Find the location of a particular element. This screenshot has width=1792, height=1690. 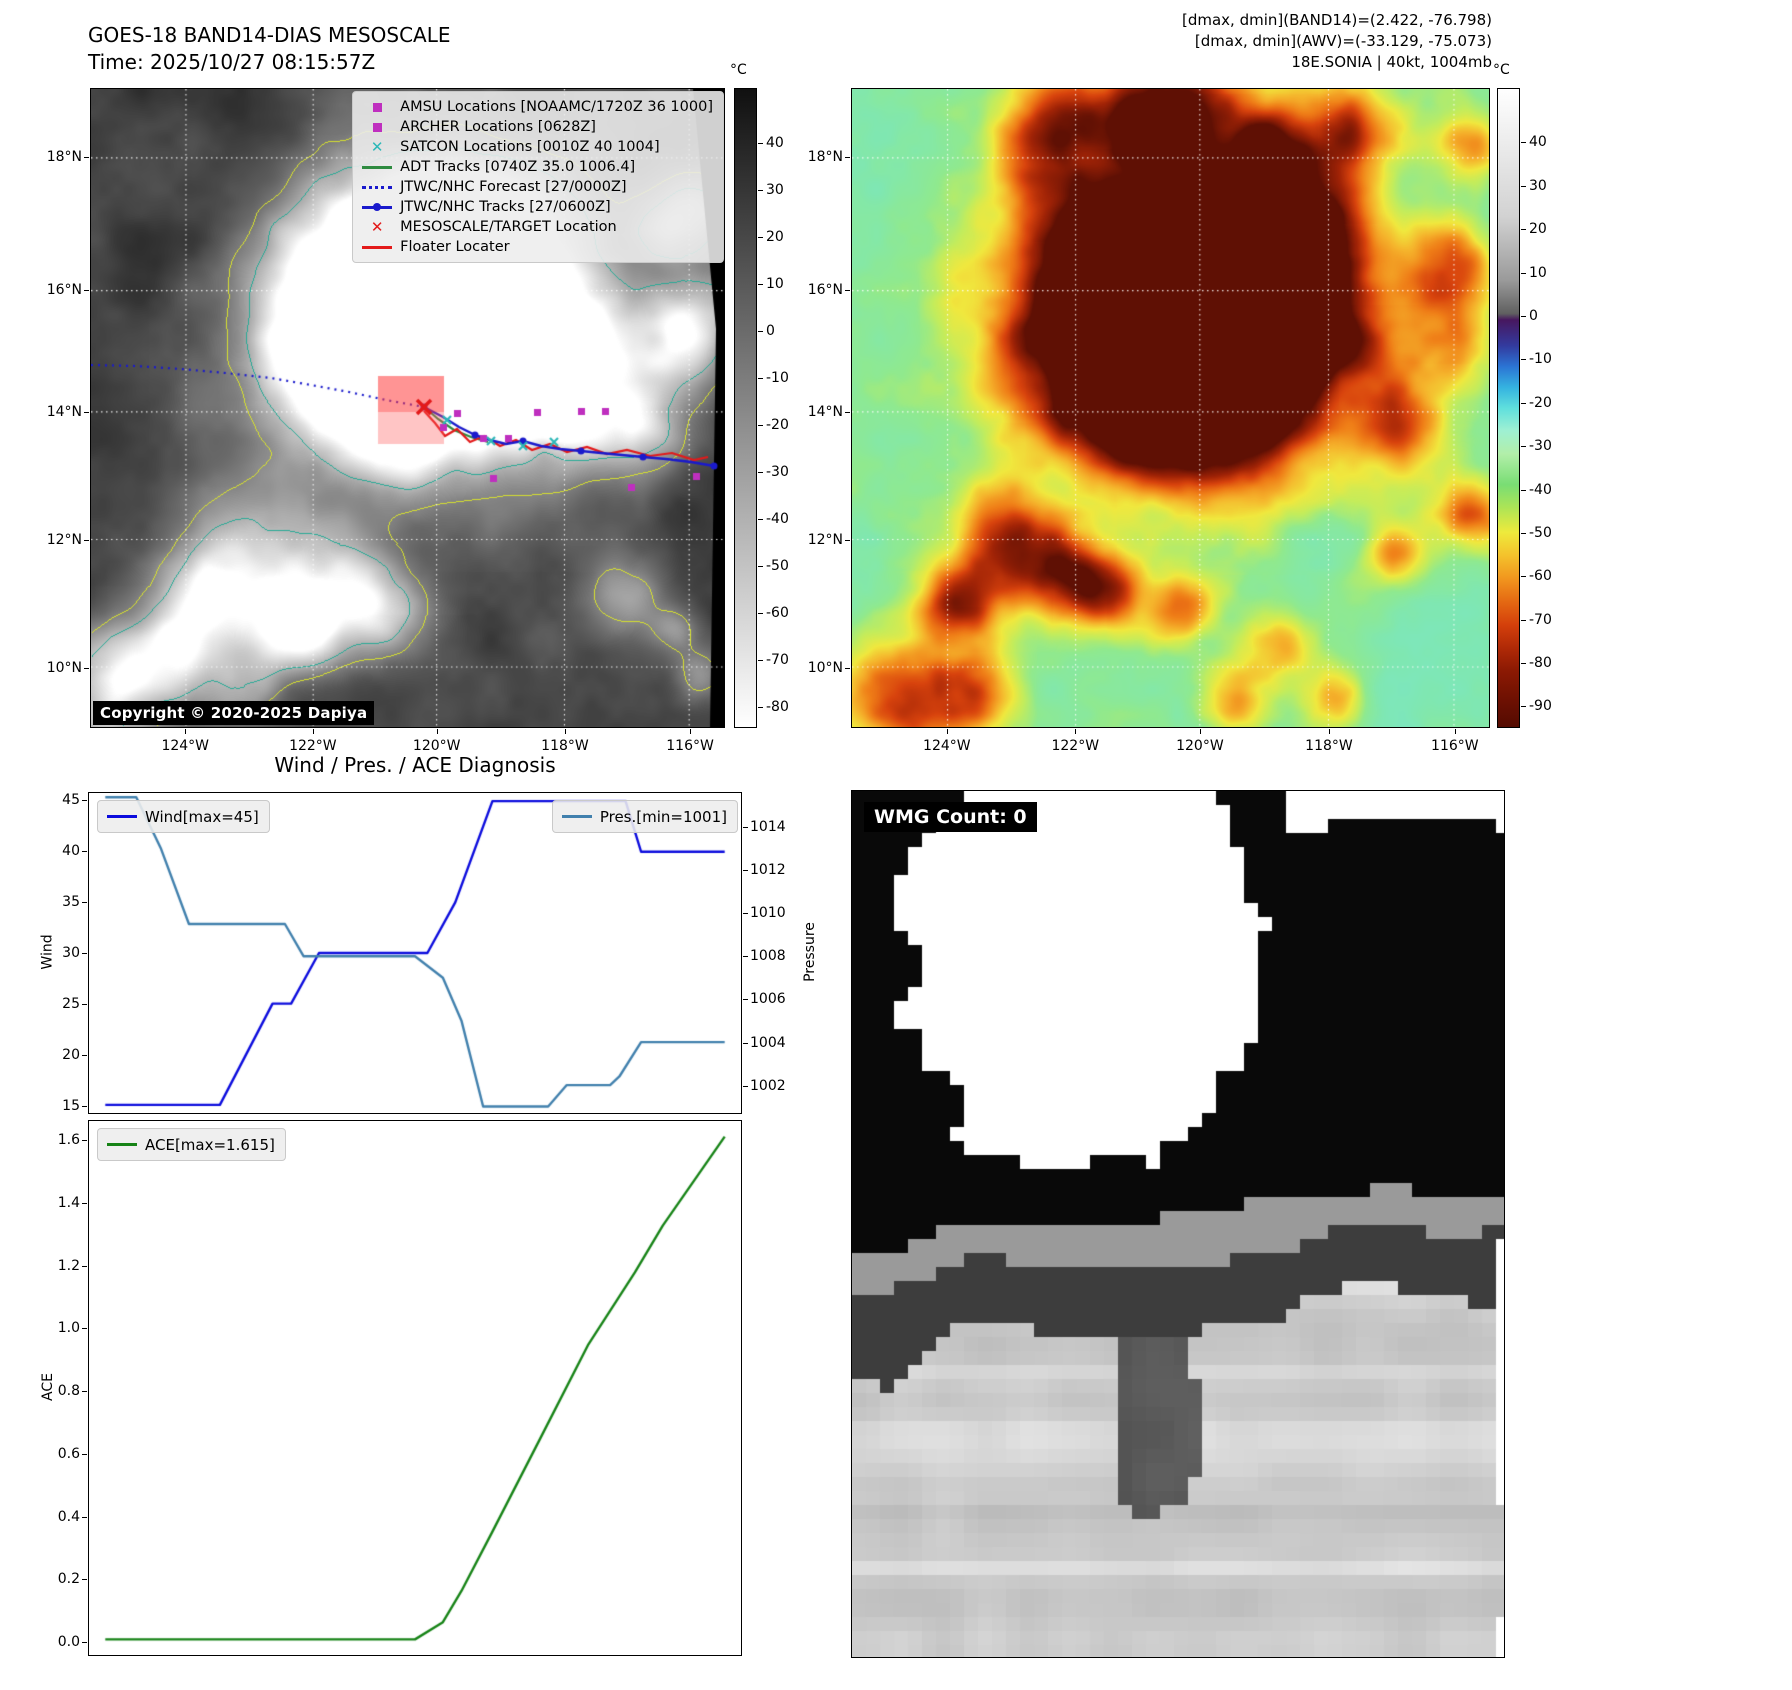

header-info-line: 18E.SONIA | 40kt, 1004mb is located at coordinates (1391, 62).